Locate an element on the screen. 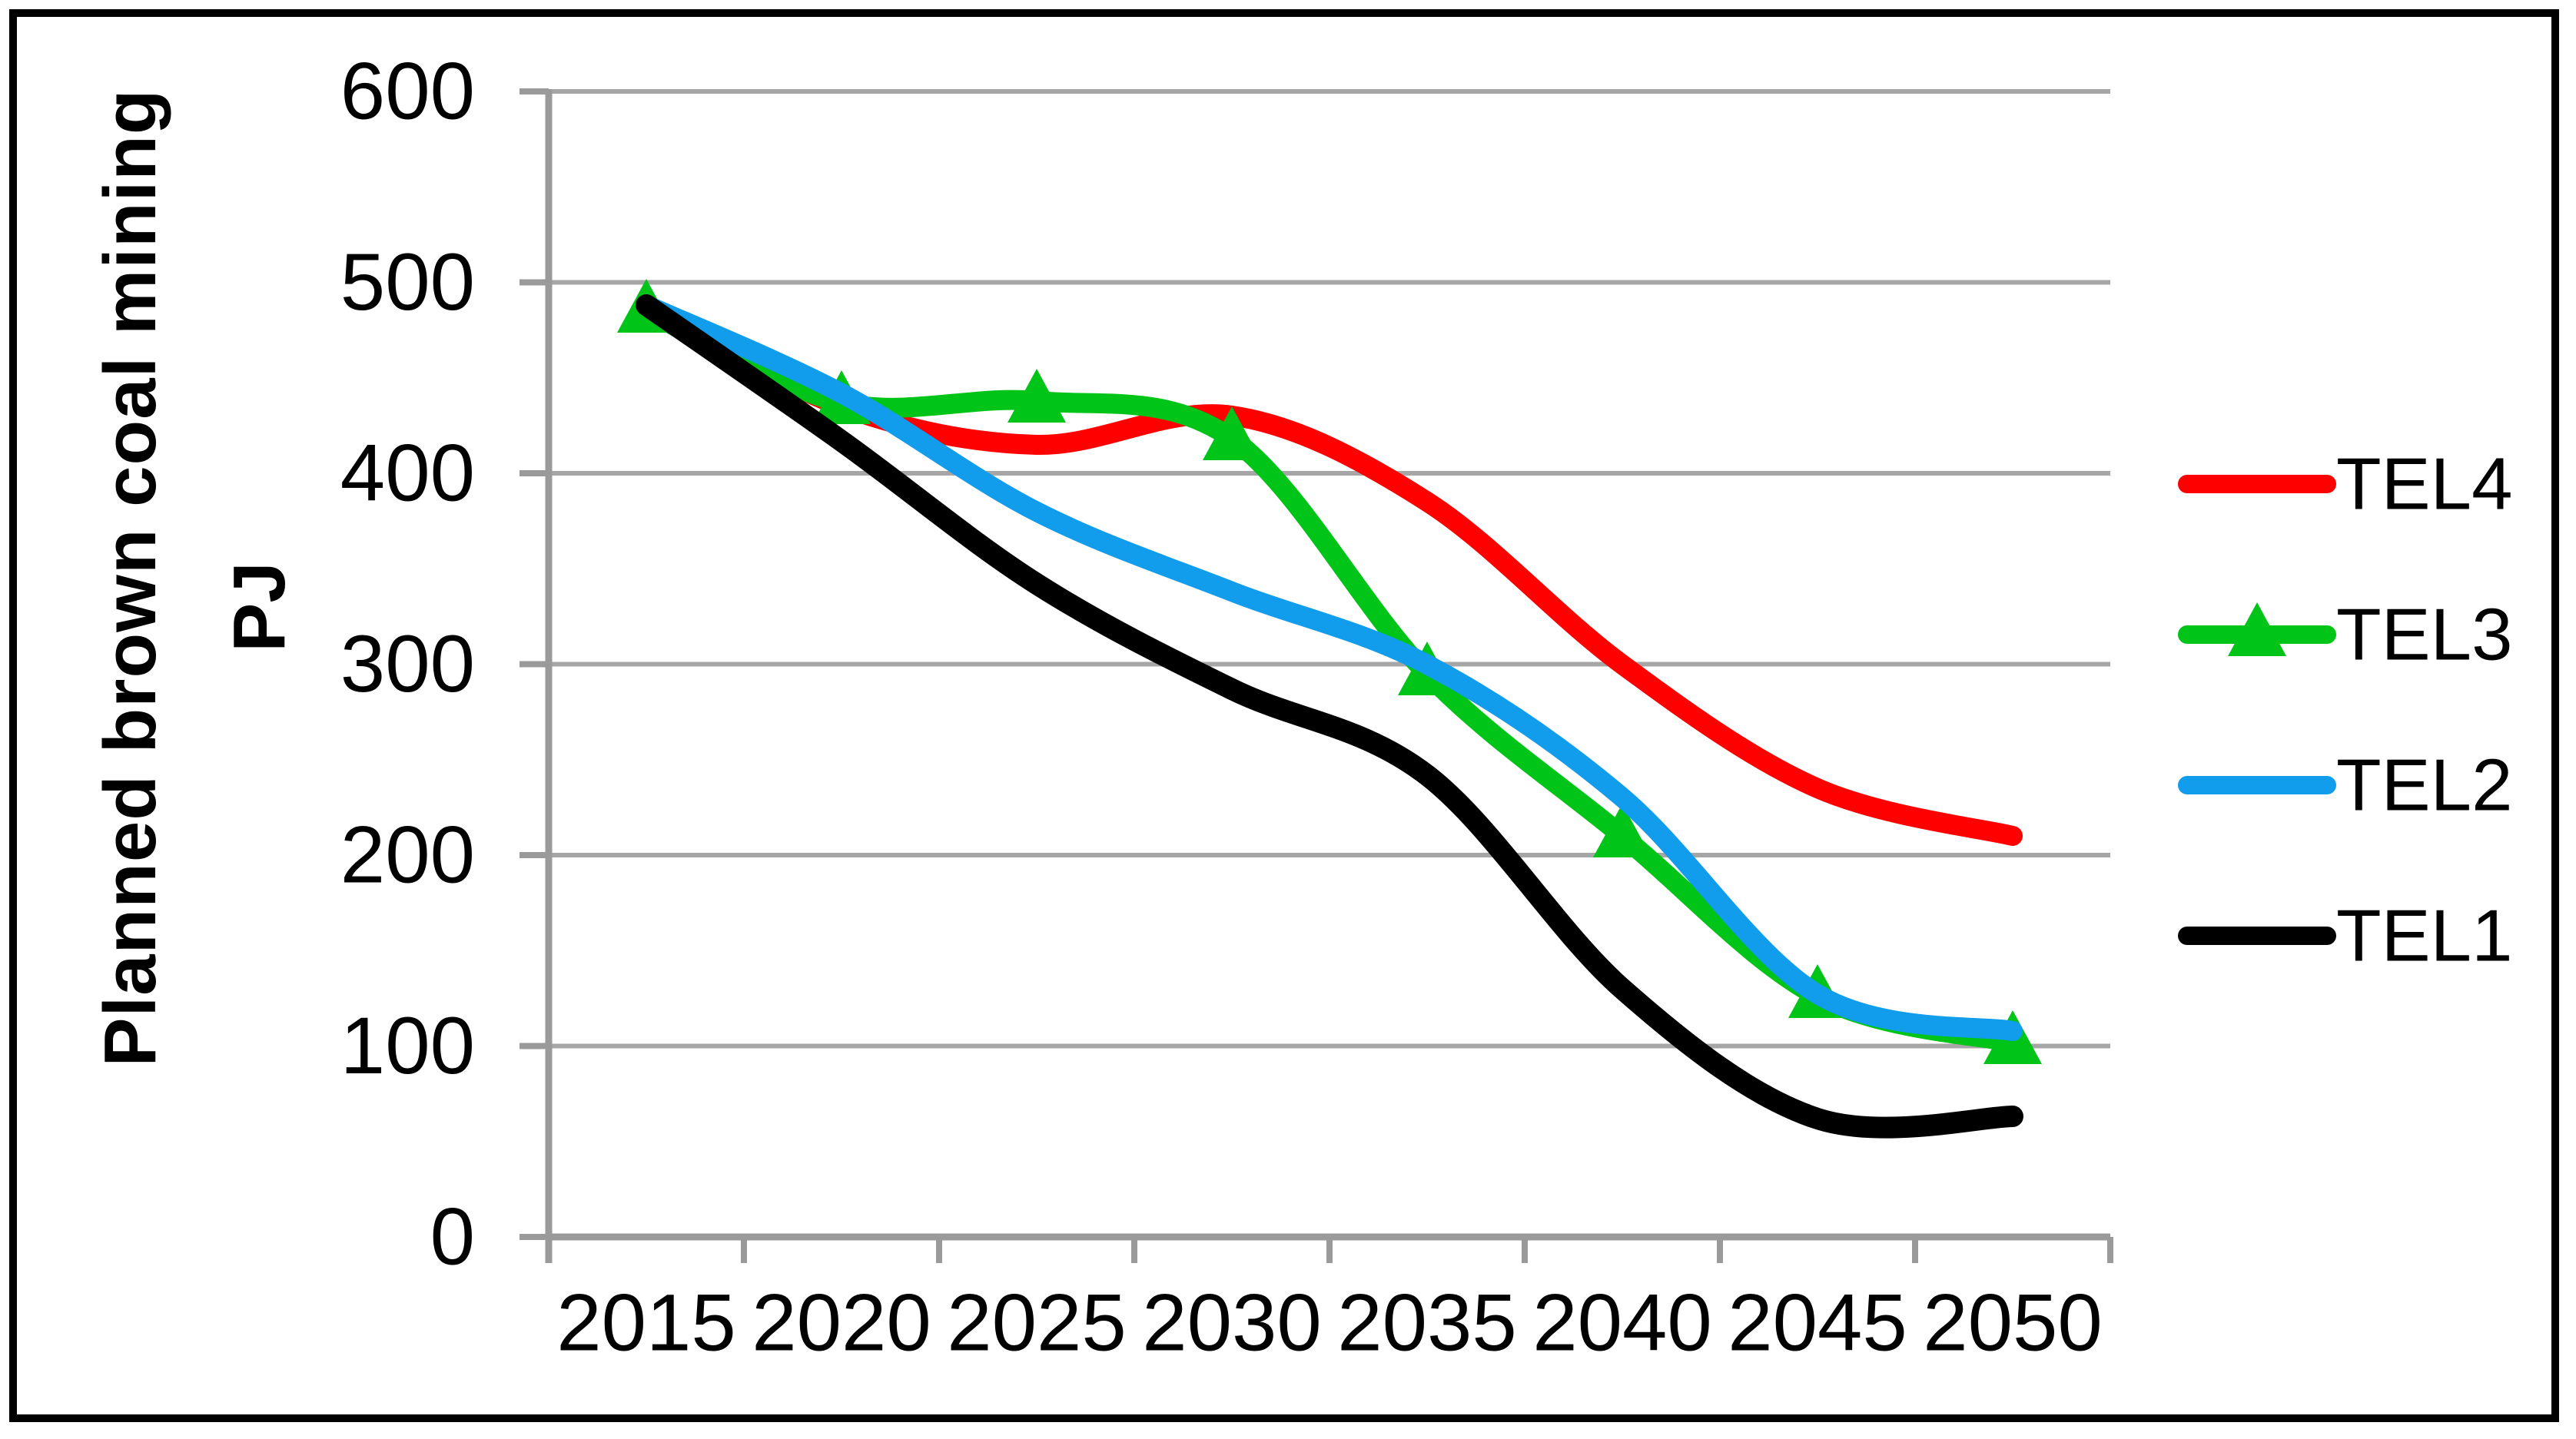 The height and width of the screenshot is (1439, 2576). y-tick-label-500: 500 is located at coordinates (408, 282).